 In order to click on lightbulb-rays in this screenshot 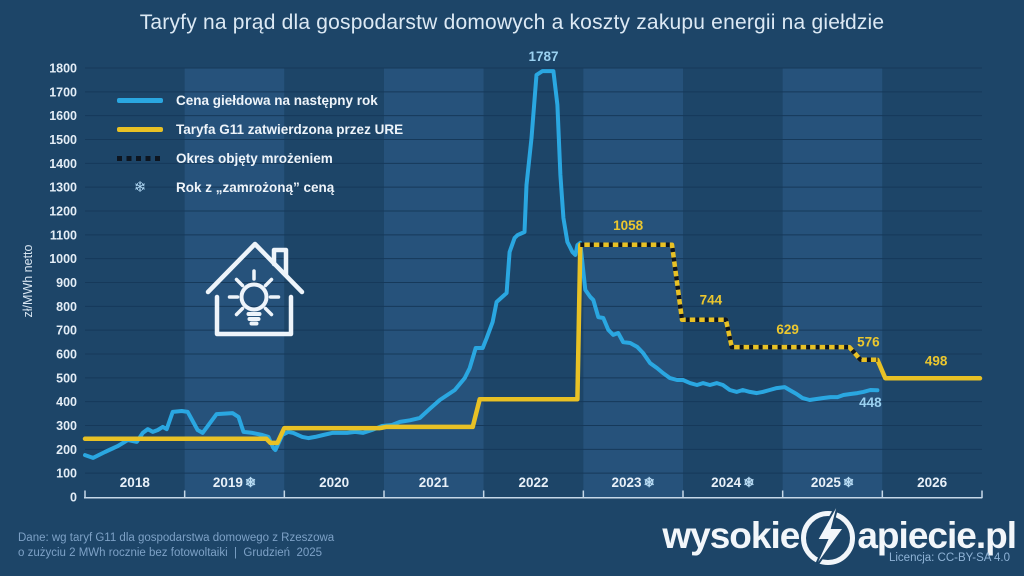, I will do `click(254, 293)`.